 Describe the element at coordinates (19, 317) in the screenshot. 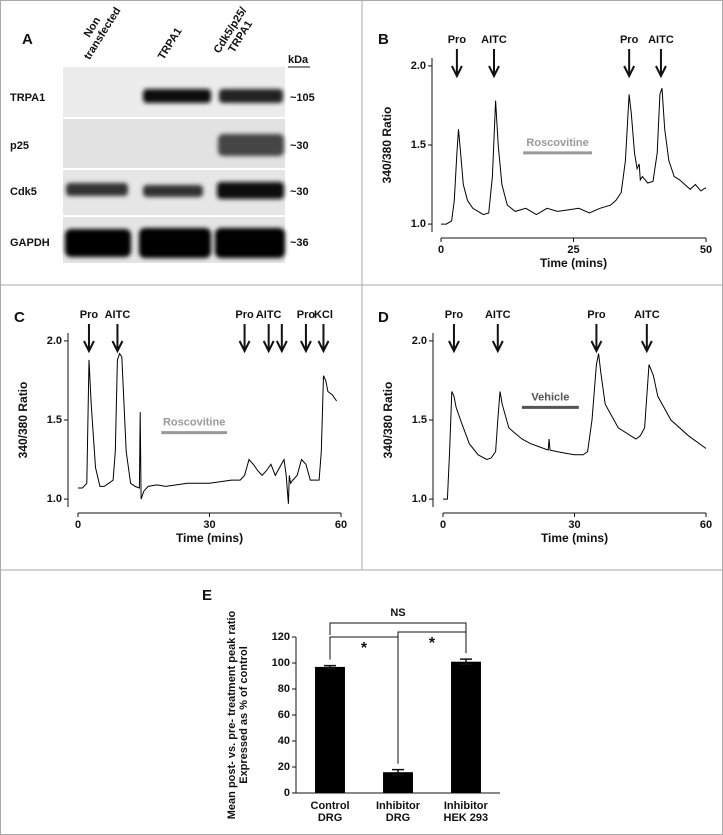

I see `panel-label: C` at that location.